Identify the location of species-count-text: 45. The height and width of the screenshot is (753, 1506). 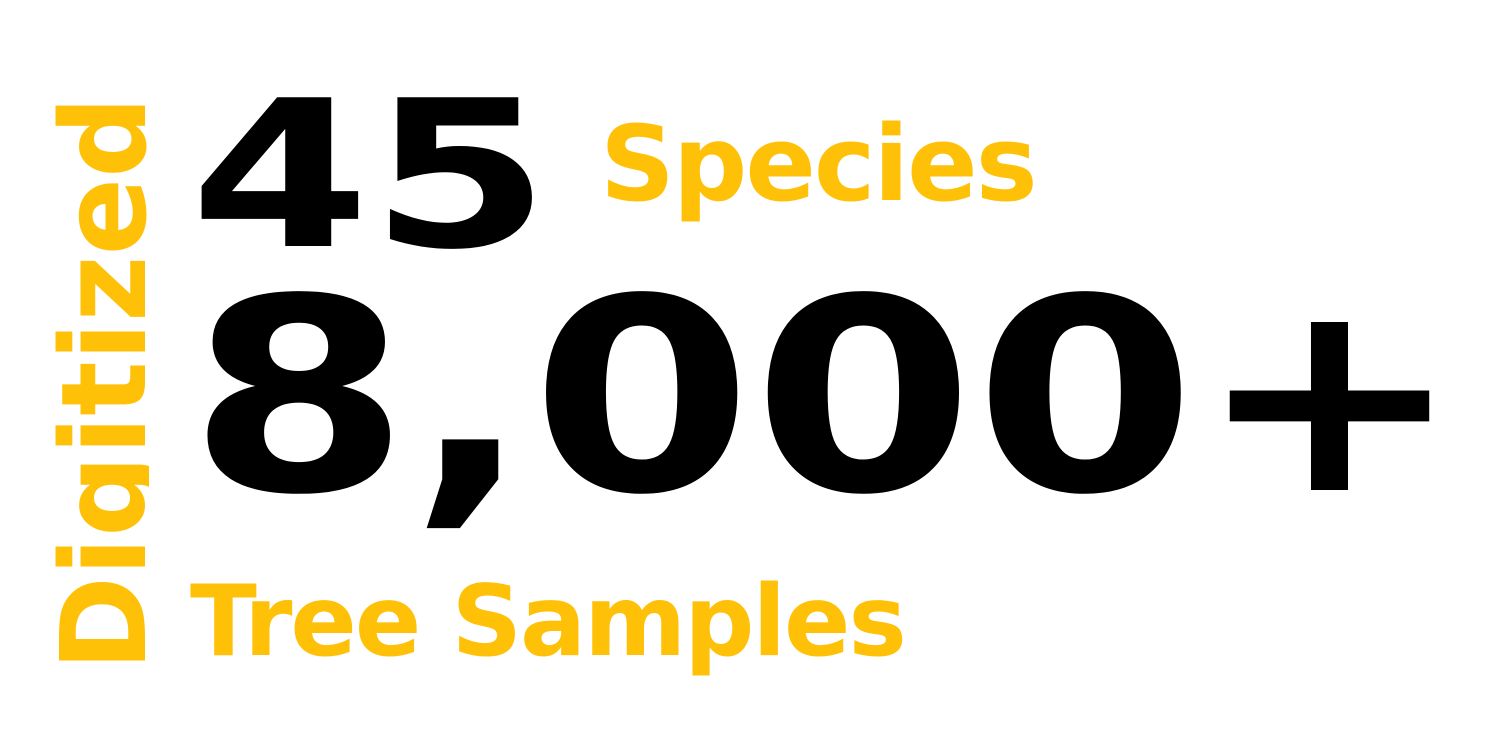
(370, 176).